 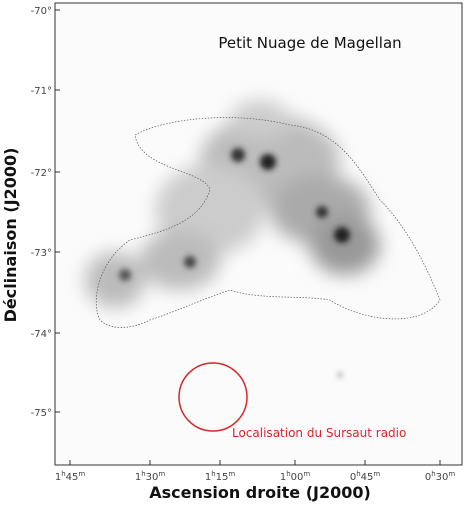 I want to click on x-tick-label: 1h00m, so click(x=295, y=476).